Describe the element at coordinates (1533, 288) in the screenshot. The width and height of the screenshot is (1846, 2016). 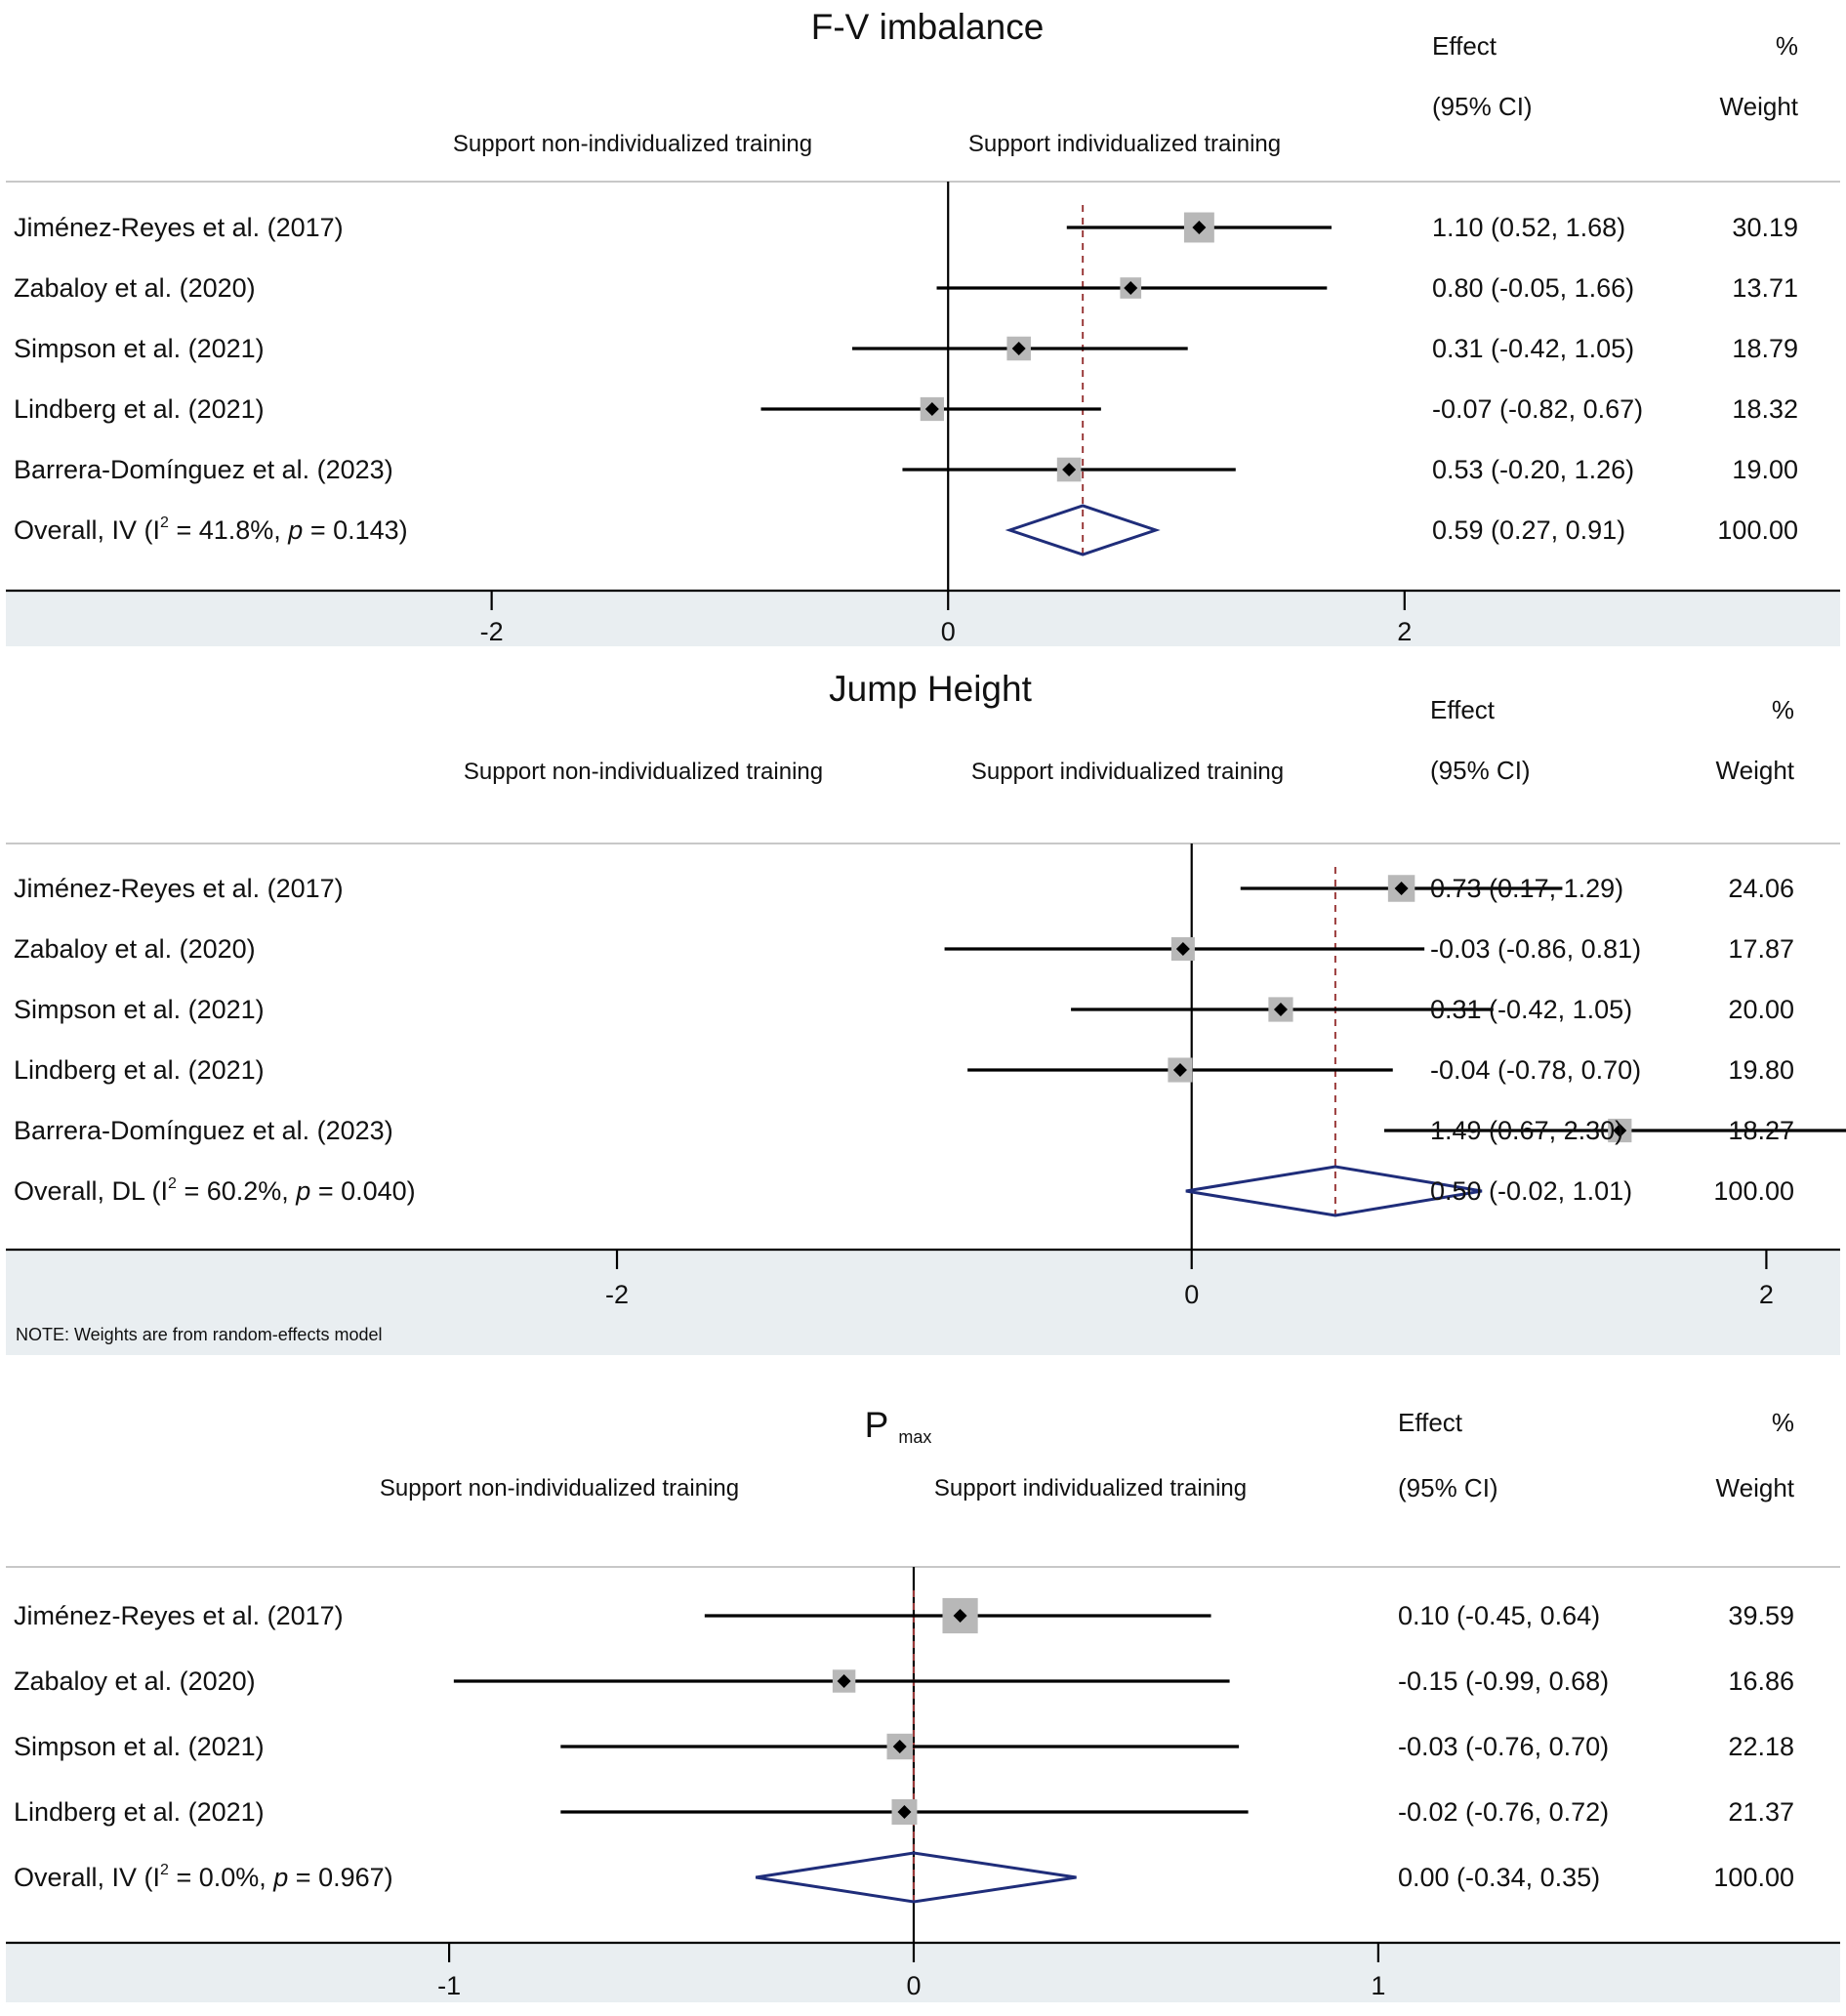
I see `effect-ci-value: 0.80 (-0.05, 1.66)` at that location.